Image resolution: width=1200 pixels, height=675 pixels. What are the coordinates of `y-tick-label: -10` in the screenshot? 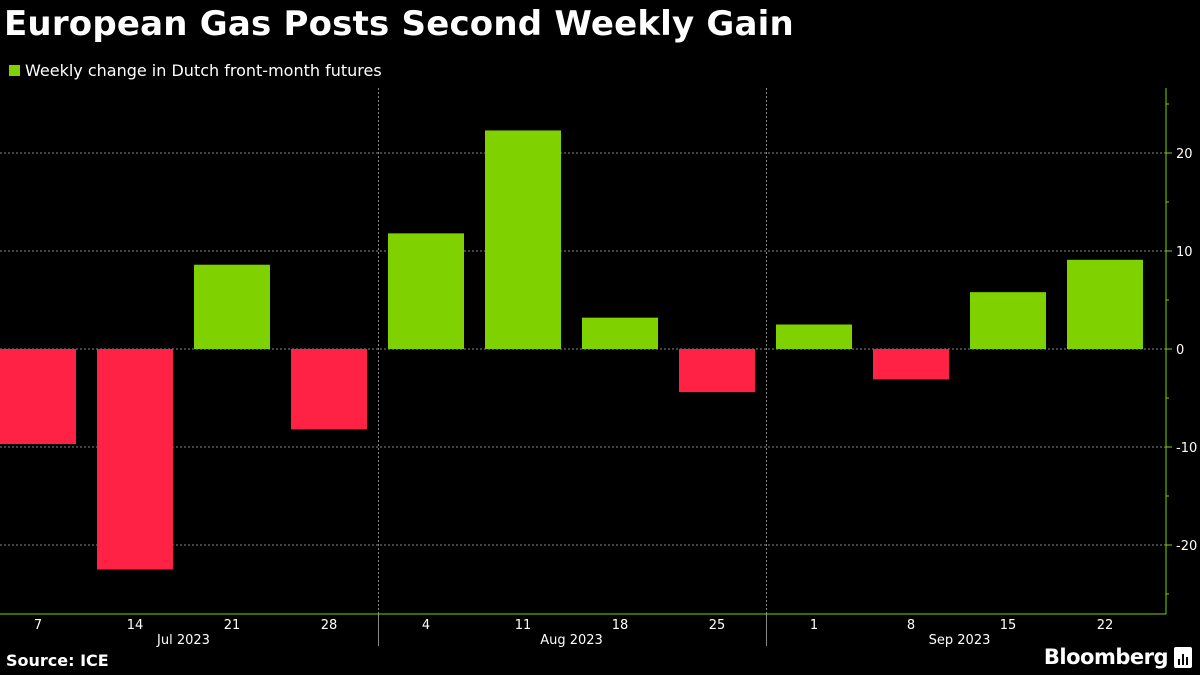 It's located at (1186, 448).